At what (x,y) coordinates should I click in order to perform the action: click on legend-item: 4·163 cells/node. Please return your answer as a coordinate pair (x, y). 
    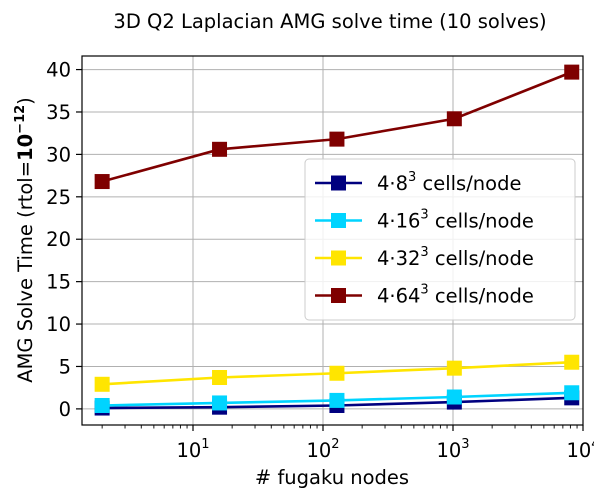
    Looking at the image, I should click on (424, 220).